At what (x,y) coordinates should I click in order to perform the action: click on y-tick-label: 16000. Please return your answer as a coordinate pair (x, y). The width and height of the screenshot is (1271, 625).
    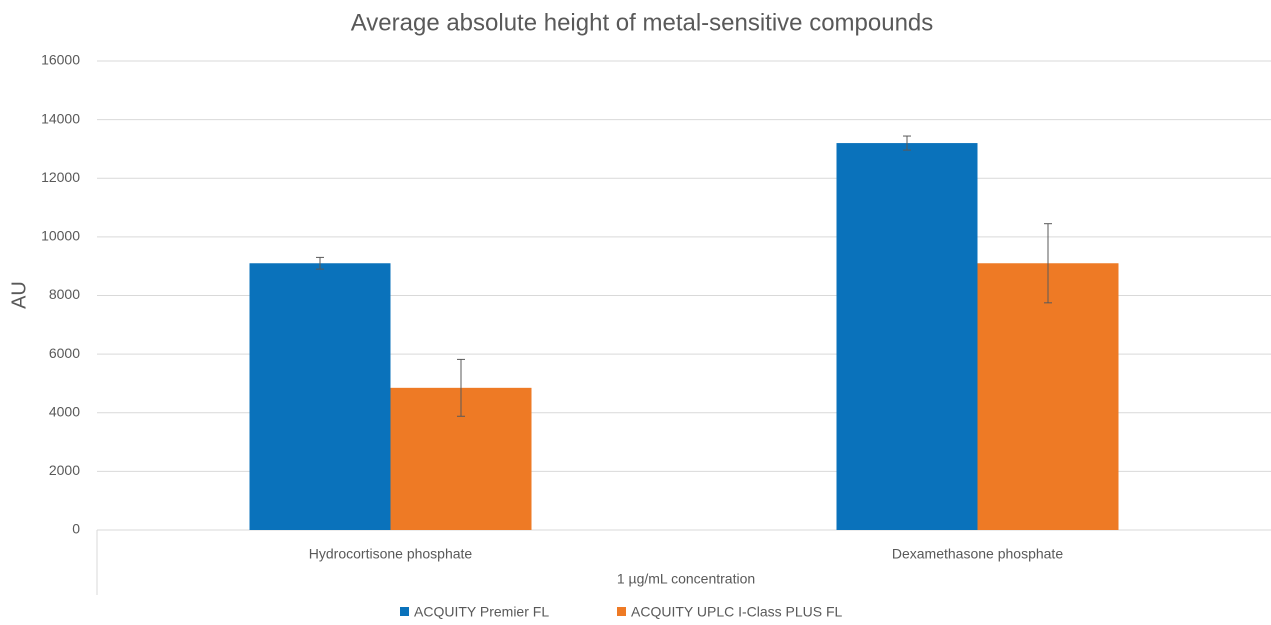
    Looking at the image, I should click on (60, 60).